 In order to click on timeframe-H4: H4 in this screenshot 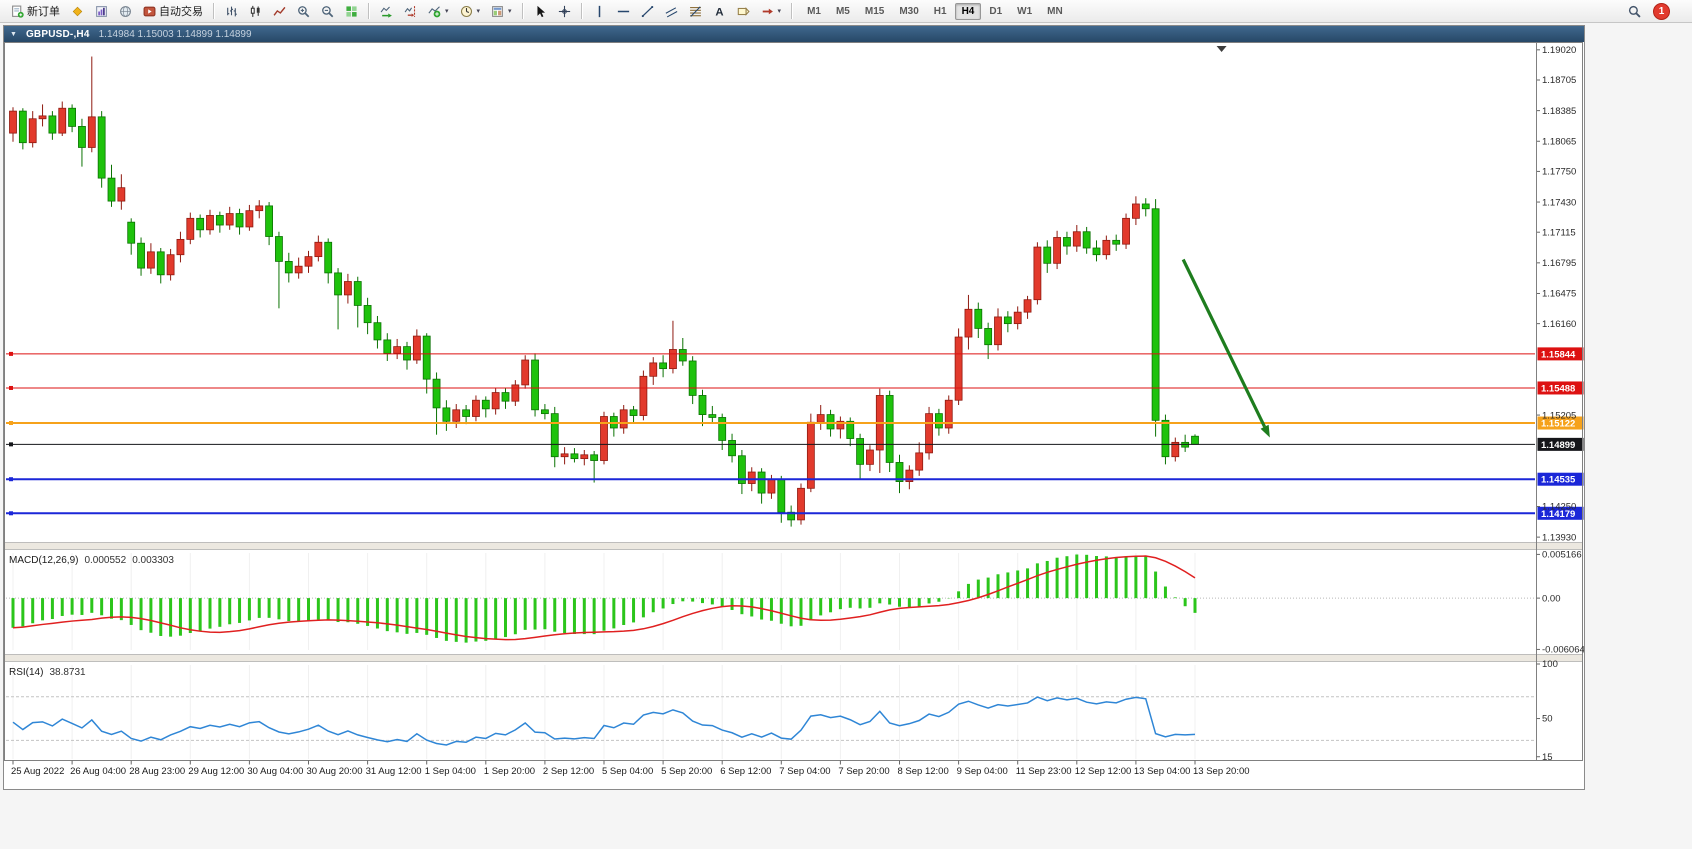, I will do `click(968, 11)`.